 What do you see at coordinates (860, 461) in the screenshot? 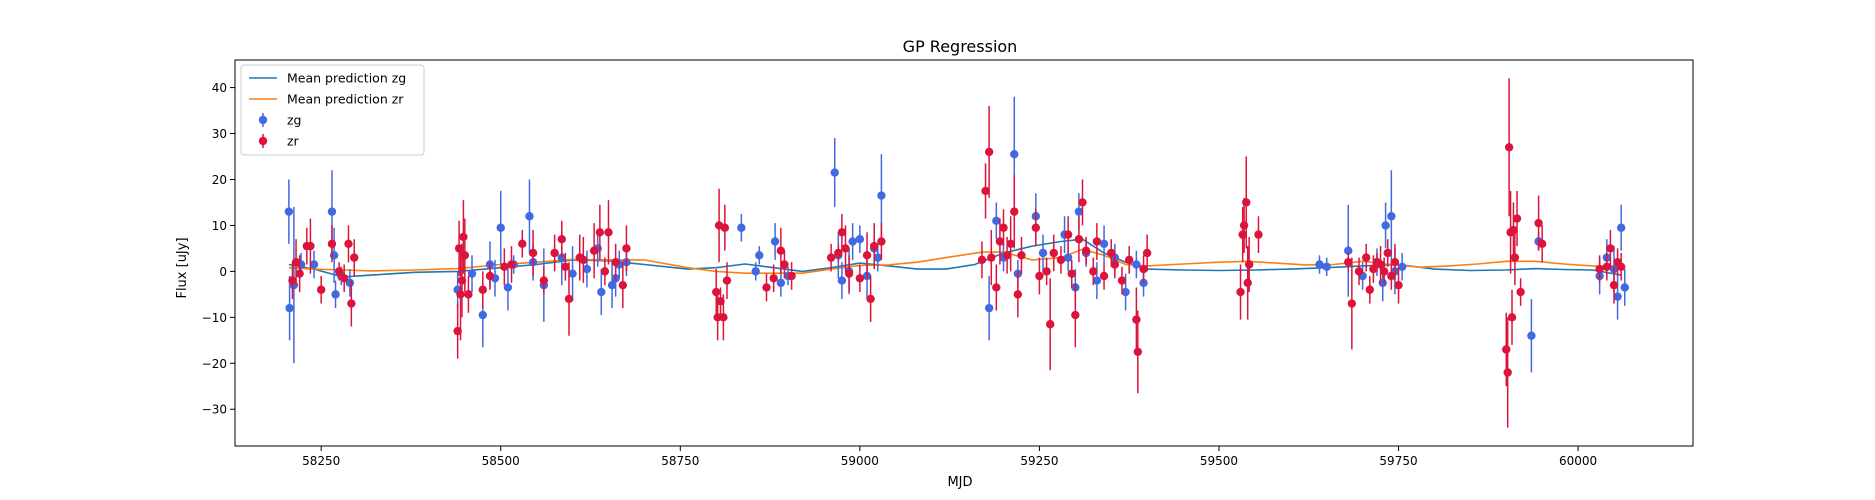
I see `x-tick-label: 59000` at bounding box center [860, 461].